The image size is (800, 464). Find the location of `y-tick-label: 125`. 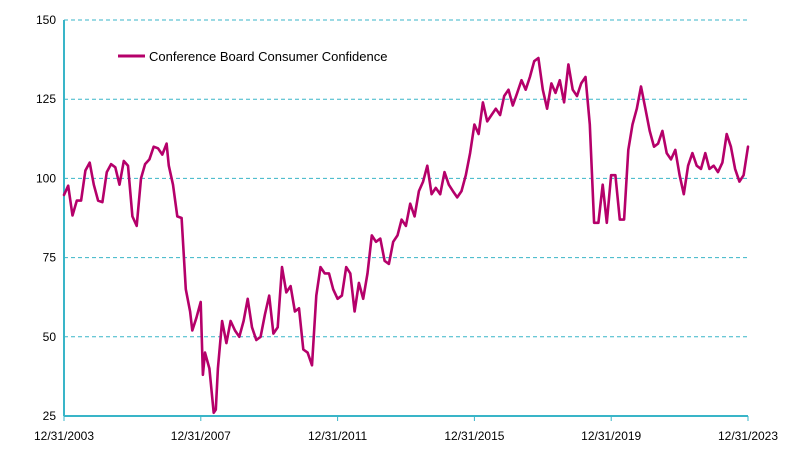

y-tick-label: 125 is located at coordinates (46, 99).